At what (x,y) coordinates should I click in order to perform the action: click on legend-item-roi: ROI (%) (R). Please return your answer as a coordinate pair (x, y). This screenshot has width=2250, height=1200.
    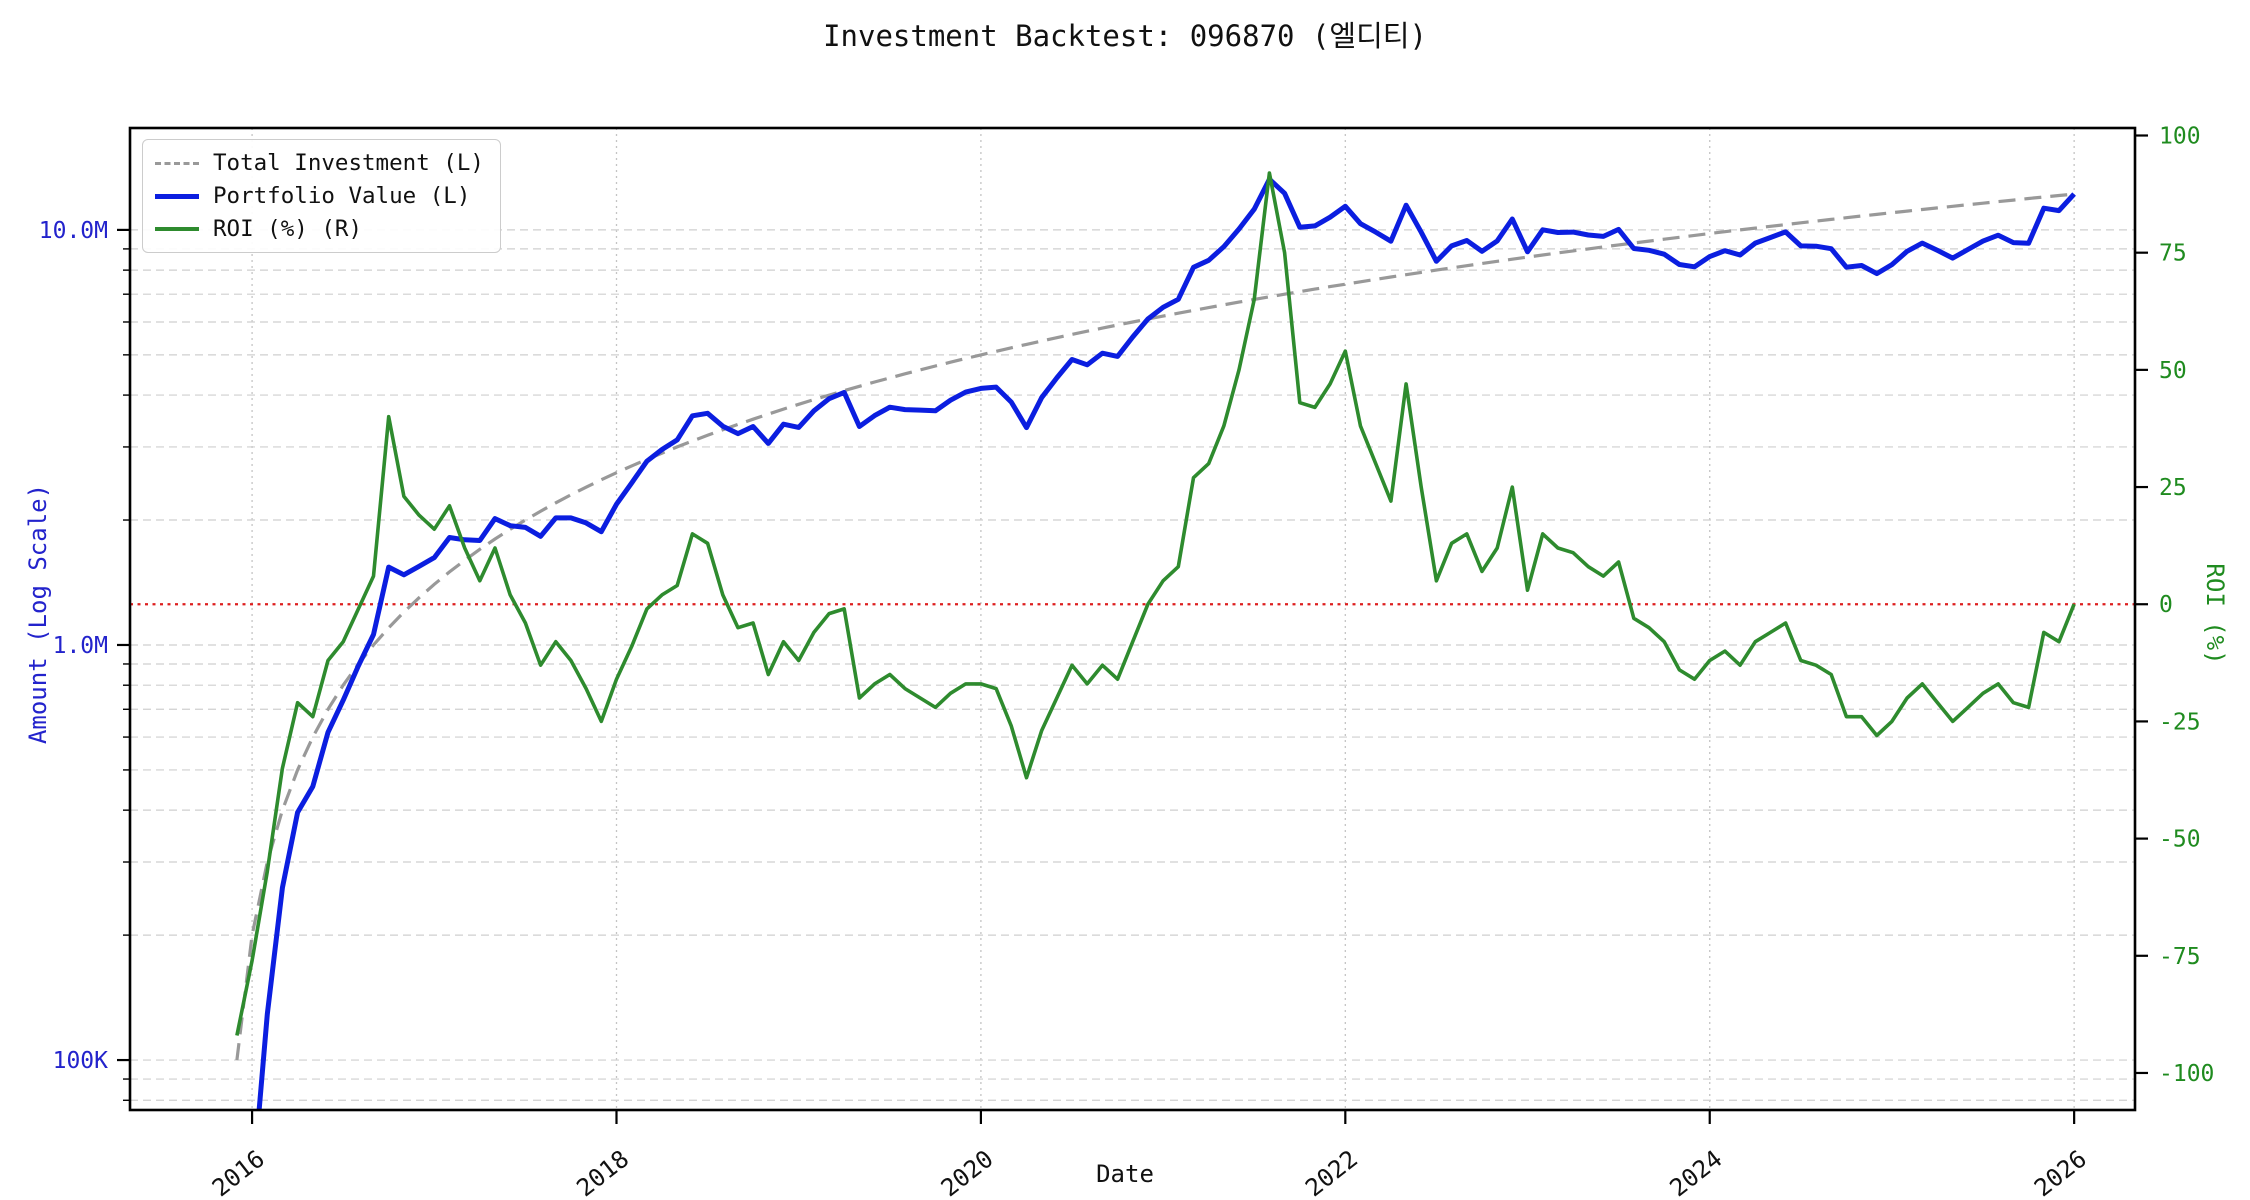
    Looking at the image, I should click on (319, 229).